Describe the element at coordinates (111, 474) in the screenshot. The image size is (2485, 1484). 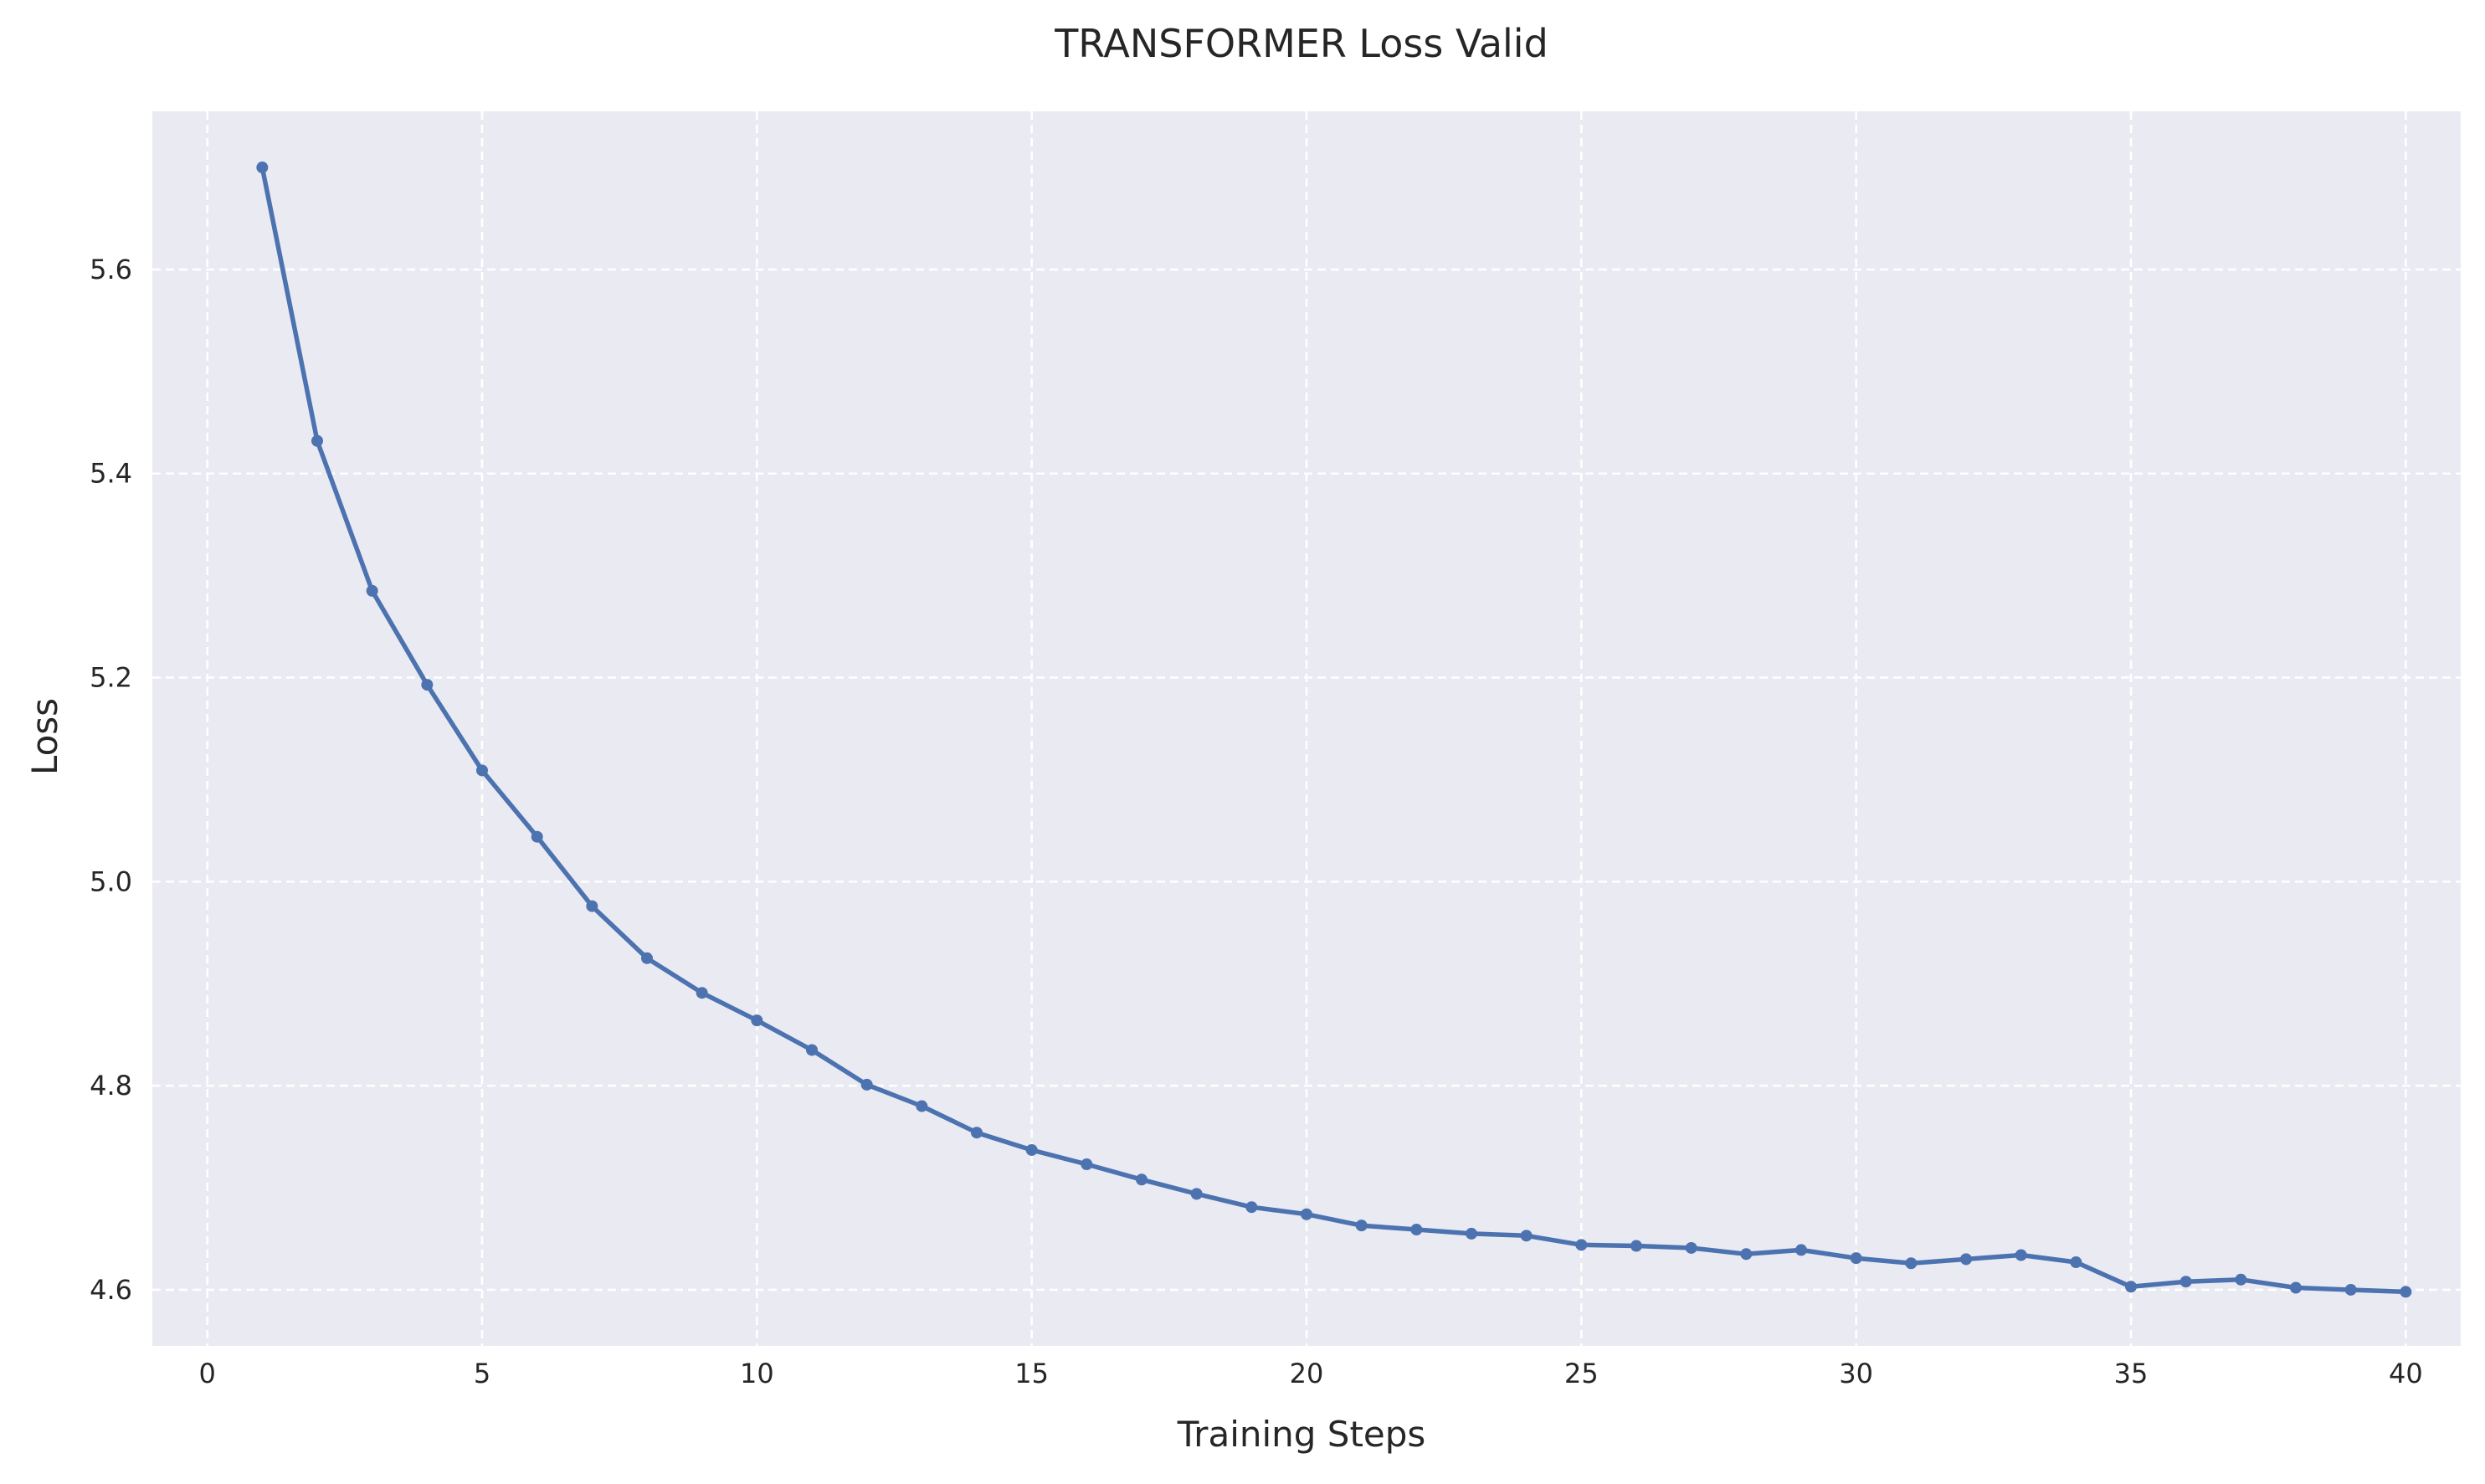
I see `y-tick-label: 5.4` at that location.